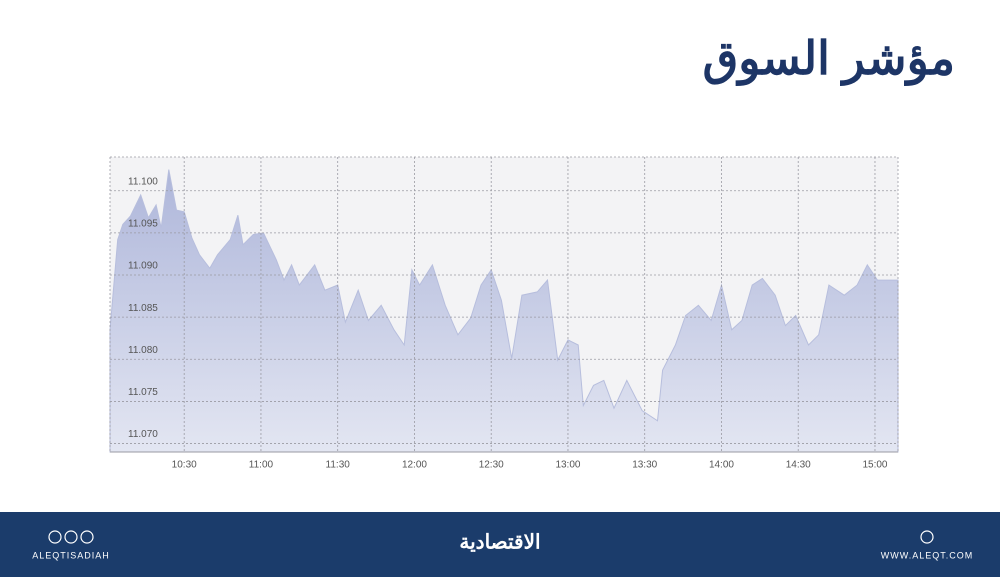 The image size is (1000, 577). I want to click on y-tick-label: 11.085, so click(143, 308).